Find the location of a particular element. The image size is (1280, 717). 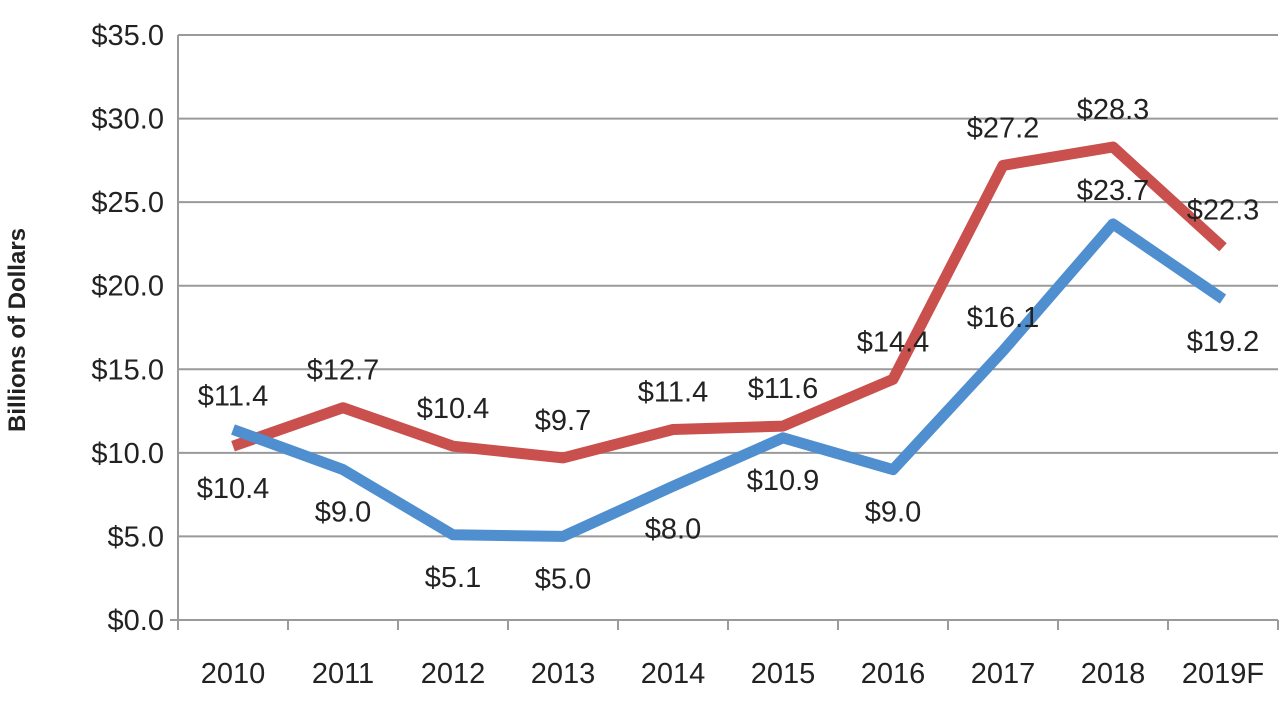

y-tick-label: $10.0 is located at coordinates (127, 454).